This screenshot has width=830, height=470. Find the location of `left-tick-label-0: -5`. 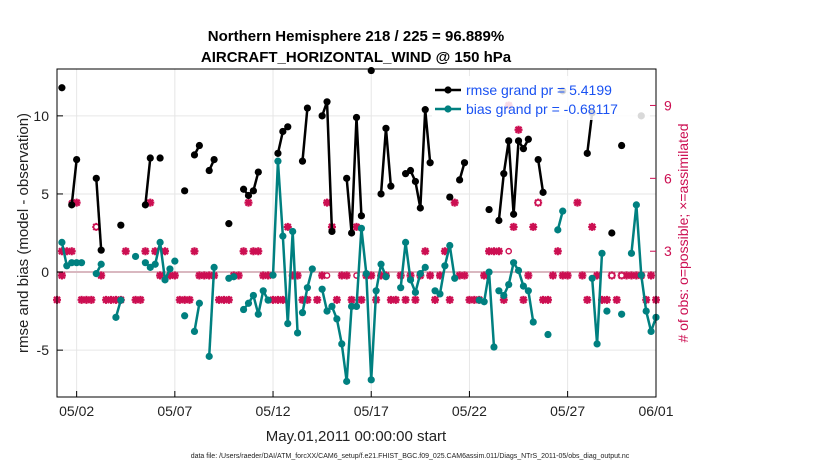

left-tick-label-0: -5 is located at coordinates (43, 350).